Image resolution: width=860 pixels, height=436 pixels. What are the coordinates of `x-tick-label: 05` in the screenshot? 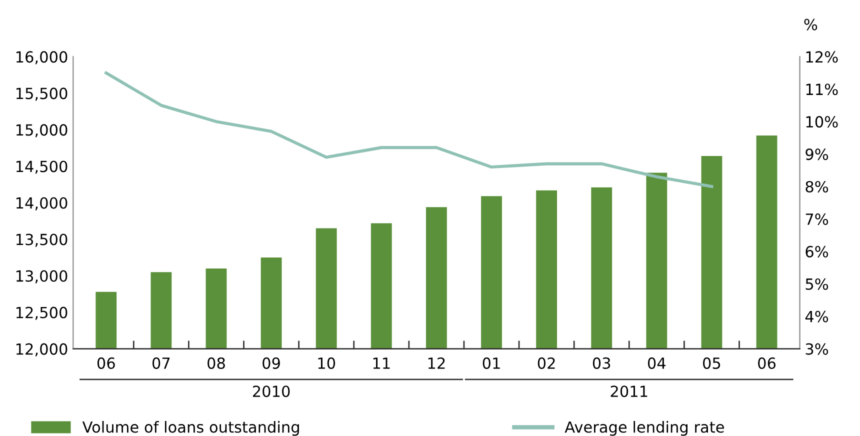 It's located at (711, 363).